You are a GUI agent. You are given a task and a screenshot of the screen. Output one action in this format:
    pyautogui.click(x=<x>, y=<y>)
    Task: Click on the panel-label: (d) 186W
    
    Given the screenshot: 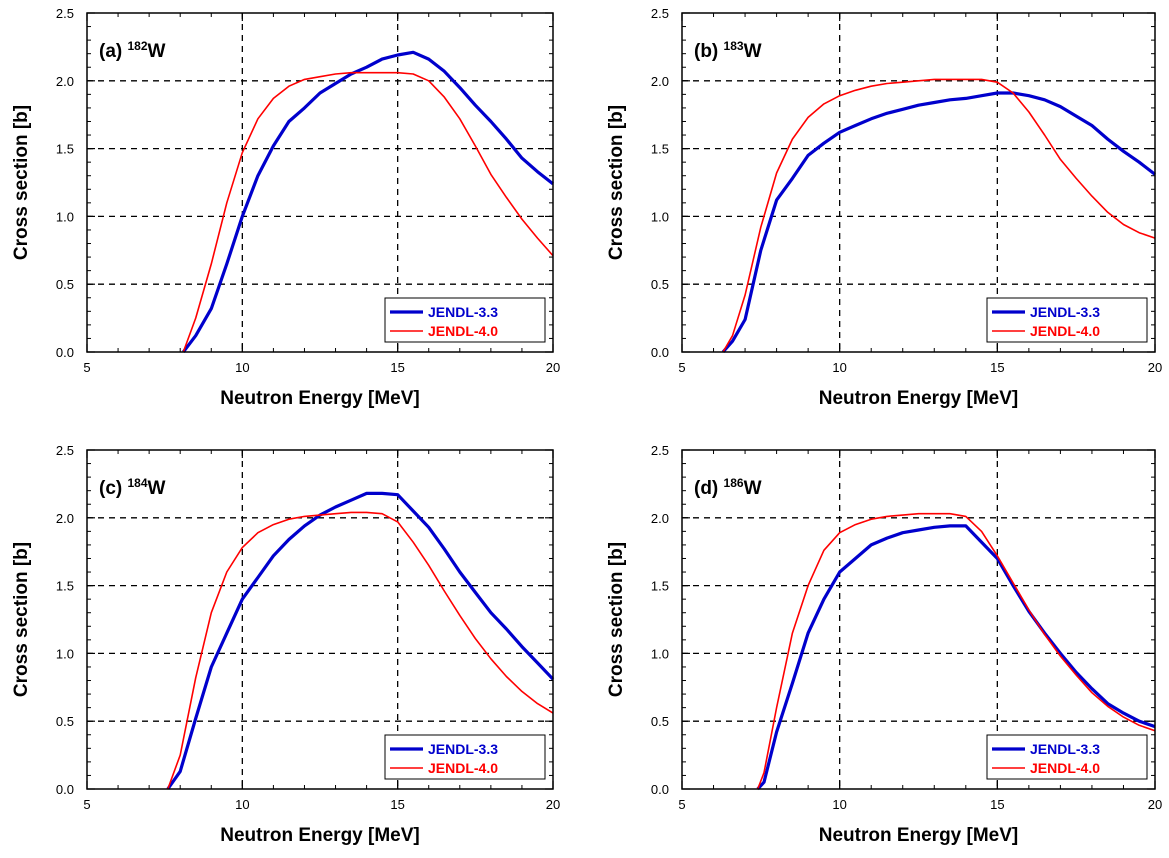 What is the action you would take?
    pyautogui.click(x=728, y=487)
    